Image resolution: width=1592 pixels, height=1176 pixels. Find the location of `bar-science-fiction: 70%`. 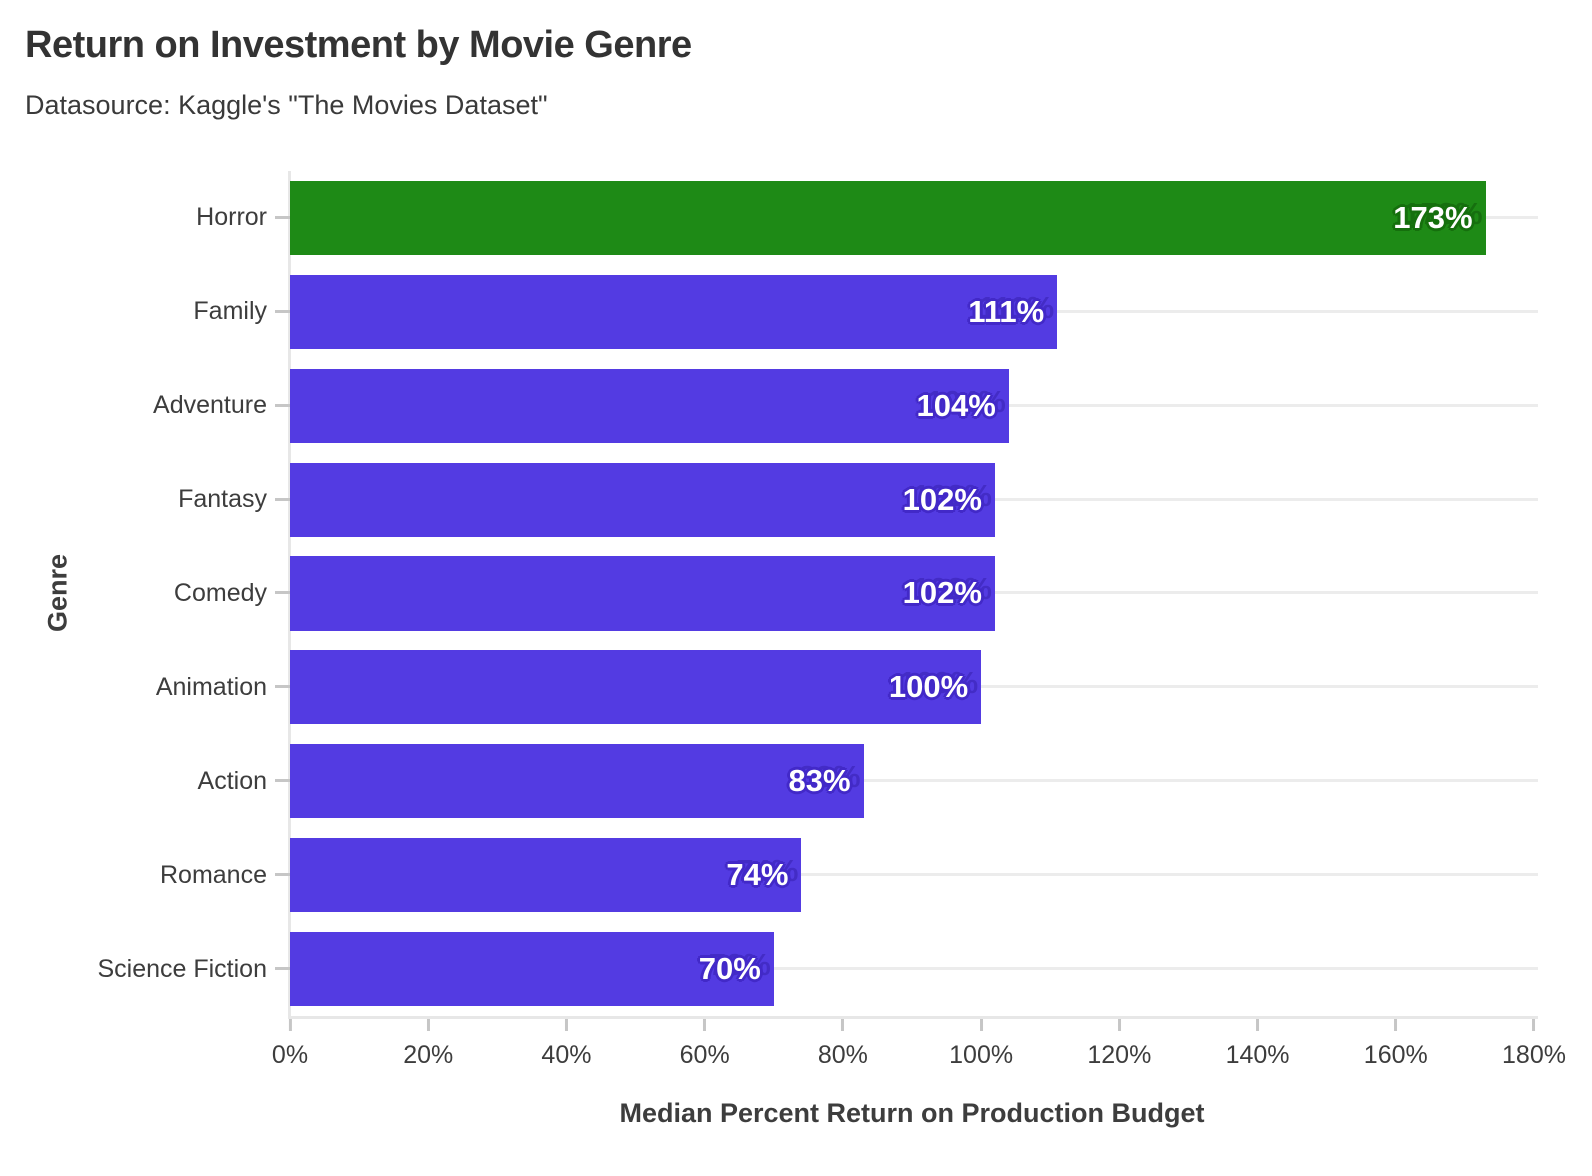

bar-science-fiction: 70% is located at coordinates (532, 969).